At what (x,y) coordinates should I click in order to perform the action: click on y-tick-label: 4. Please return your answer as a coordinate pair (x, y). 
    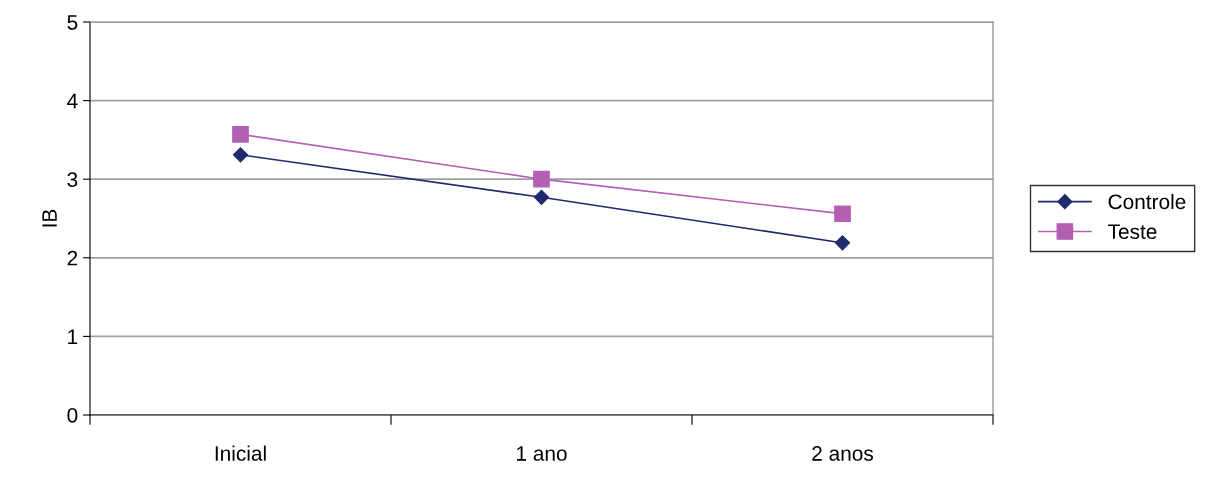
    Looking at the image, I should click on (72, 101).